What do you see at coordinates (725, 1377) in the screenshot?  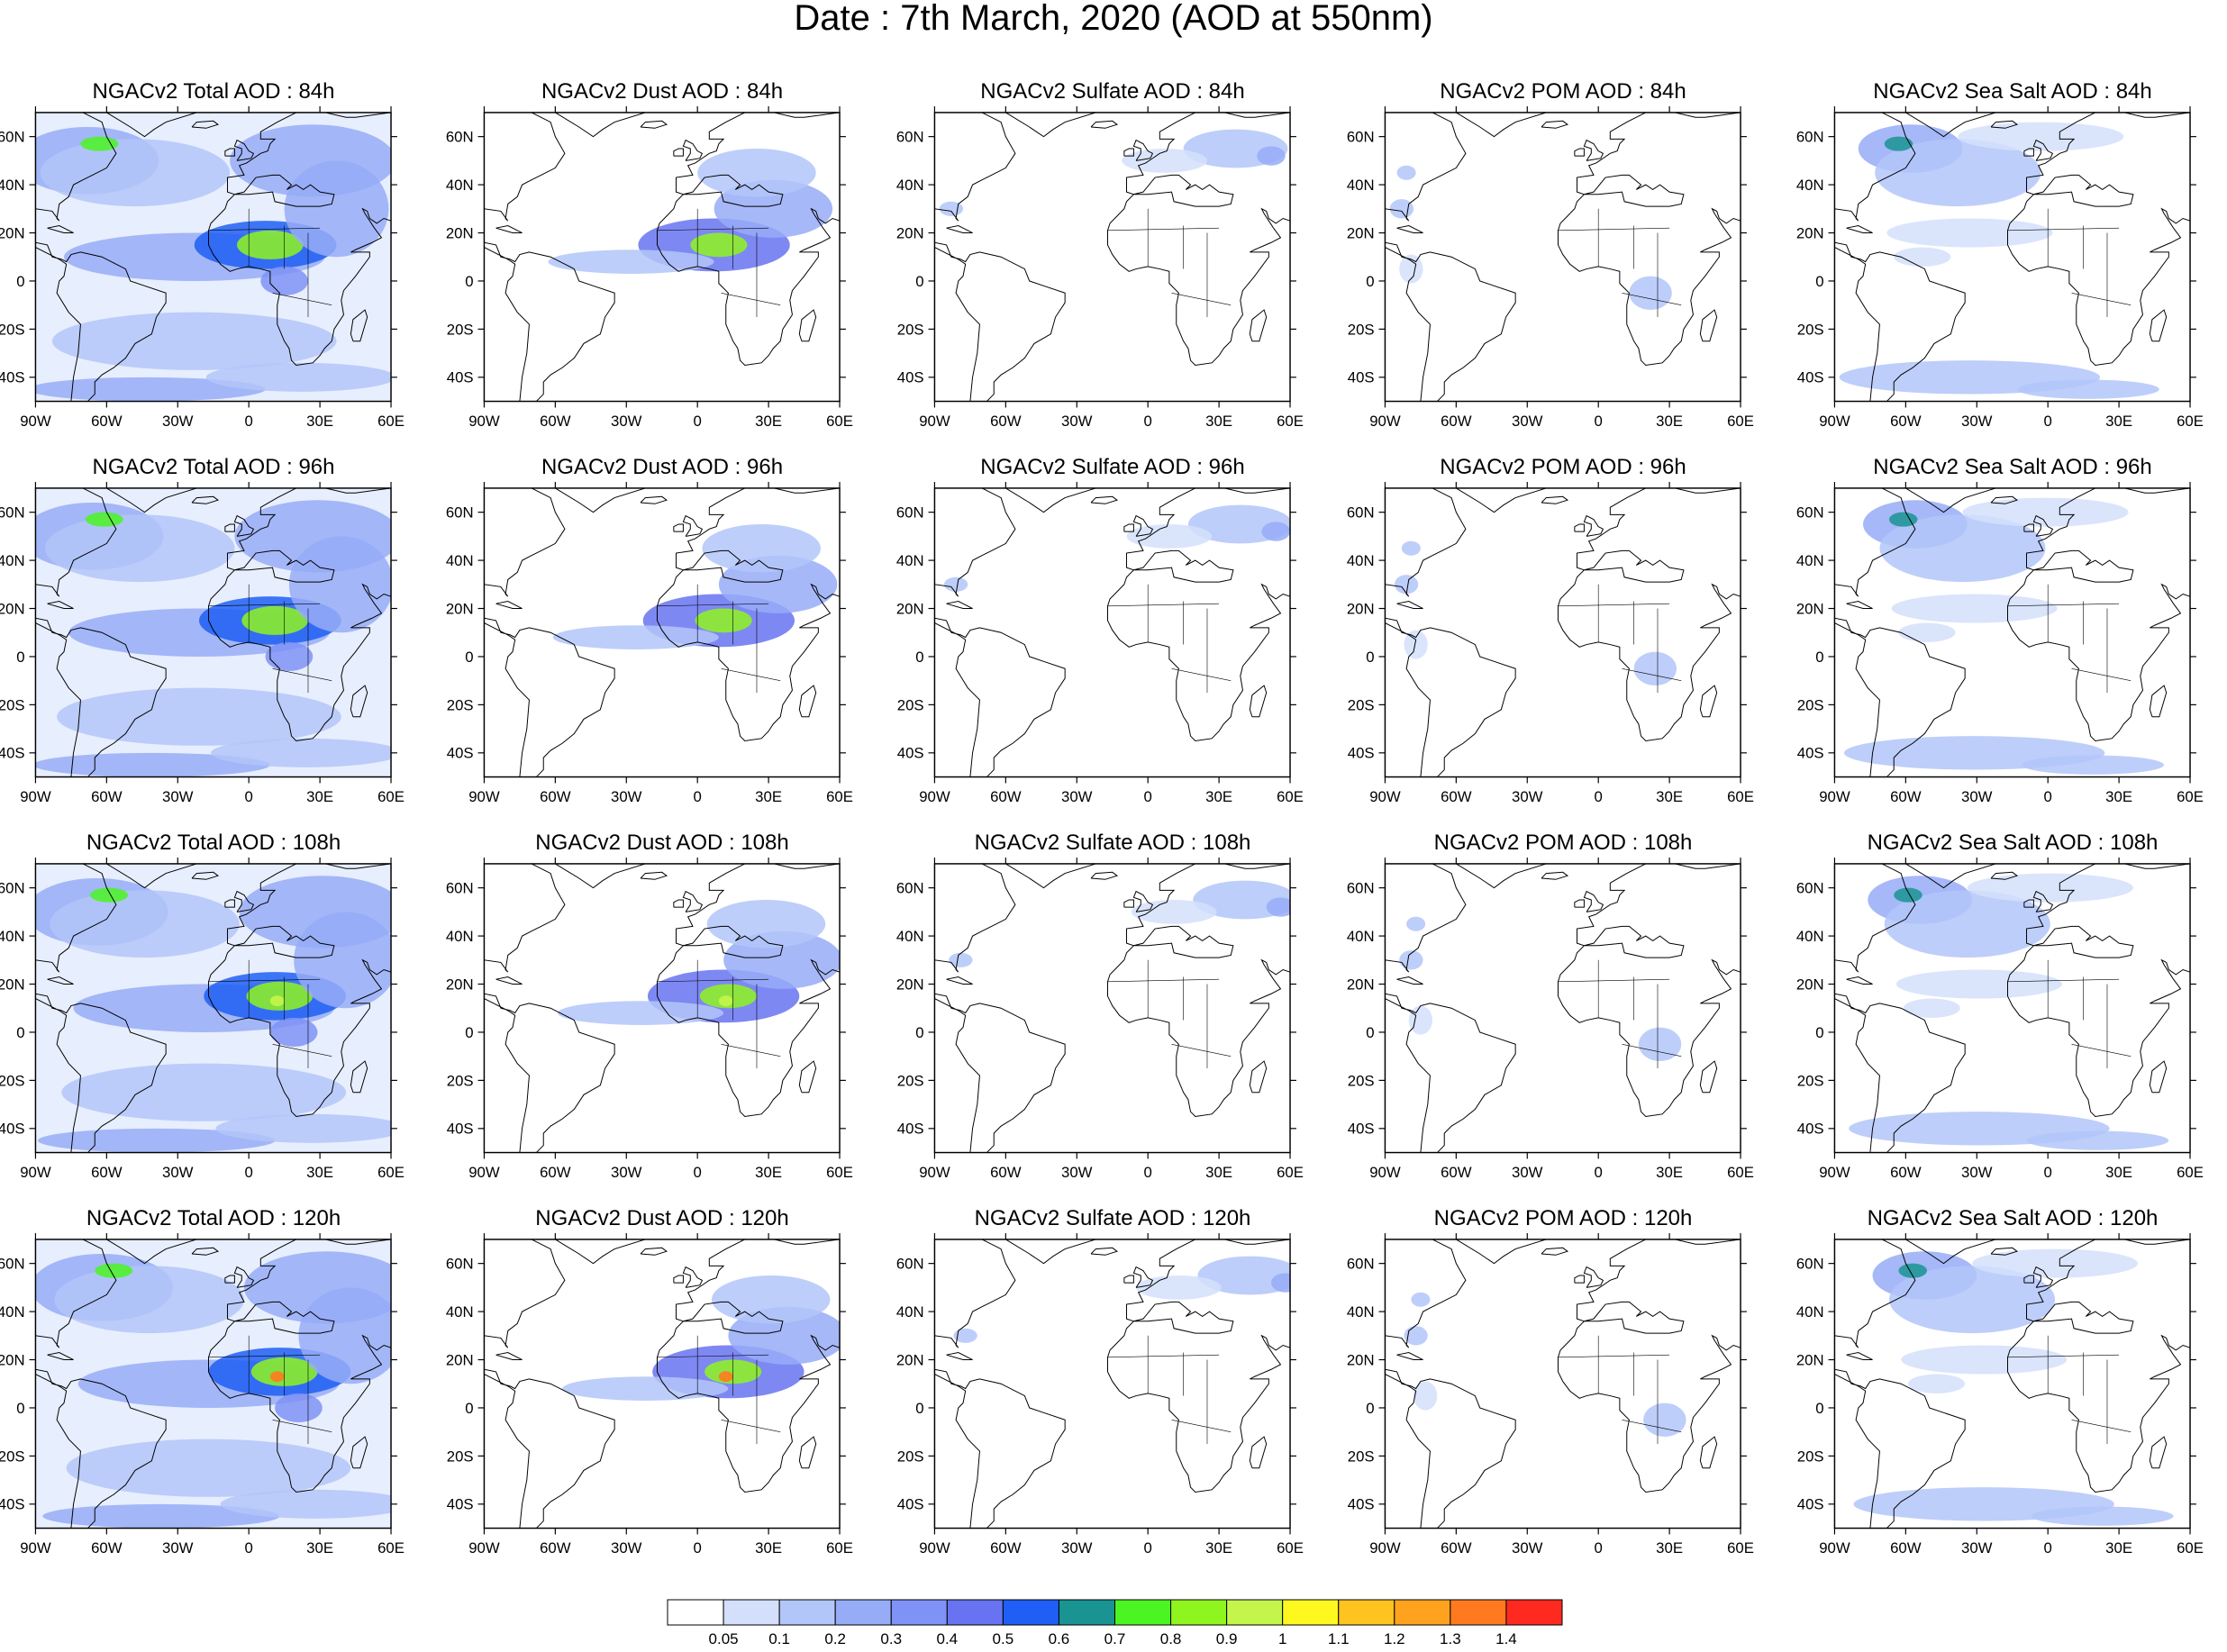 I see `aod-core` at bounding box center [725, 1377].